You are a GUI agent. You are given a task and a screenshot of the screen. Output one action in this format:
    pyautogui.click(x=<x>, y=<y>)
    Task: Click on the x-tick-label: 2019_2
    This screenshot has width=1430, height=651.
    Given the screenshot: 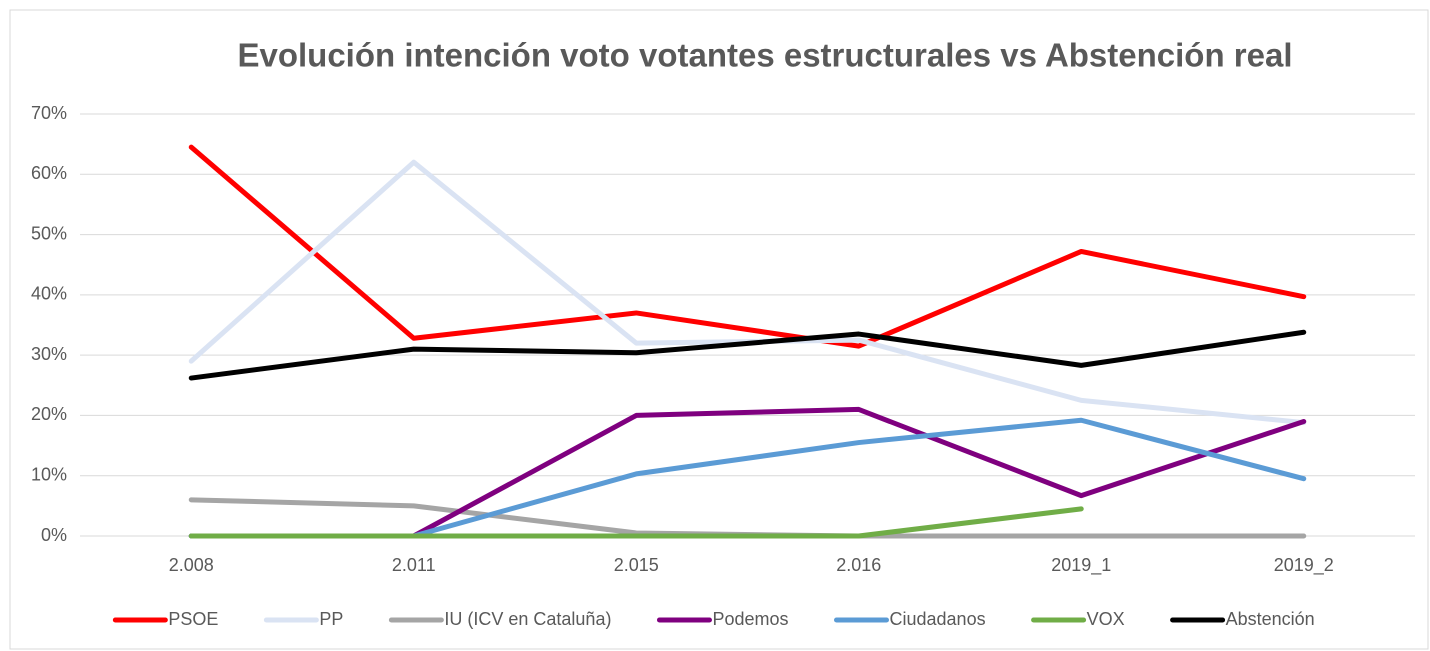 What is the action you would take?
    pyautogui.click(x=1304, y=565)
    